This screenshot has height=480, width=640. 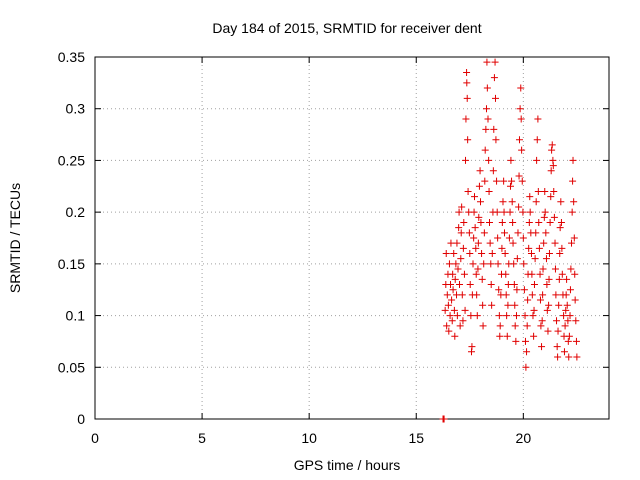 What do you see at coordinates (71, 57) in the screenshot?
I see `y-tick-label: 0.35` at bounding box center [71, 57].